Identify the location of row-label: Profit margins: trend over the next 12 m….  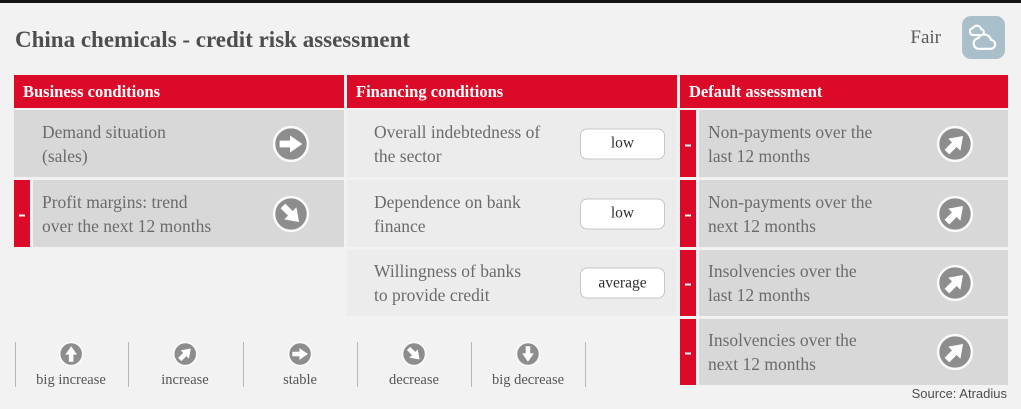
(127, 213).